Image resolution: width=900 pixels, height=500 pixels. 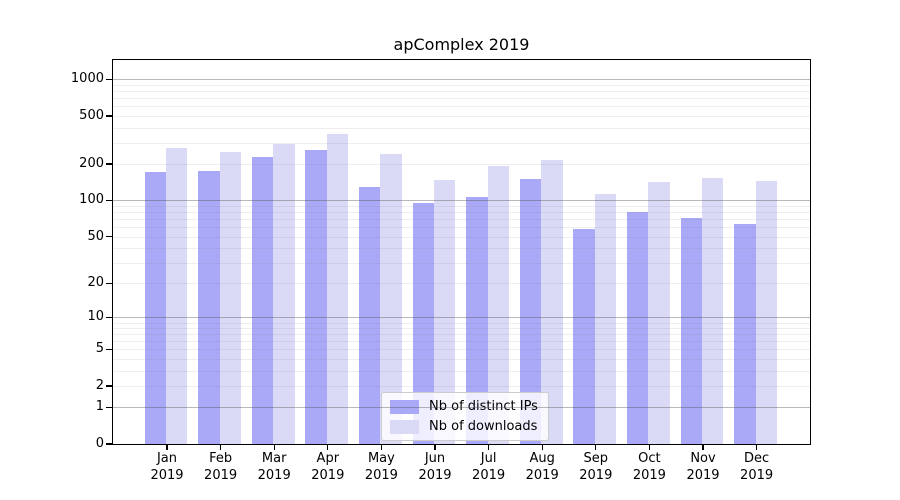 What do you see at coordinates (167, 447) in the screenshot?
I see `x-tick-jan-2019` at bounding box center [167, 447].